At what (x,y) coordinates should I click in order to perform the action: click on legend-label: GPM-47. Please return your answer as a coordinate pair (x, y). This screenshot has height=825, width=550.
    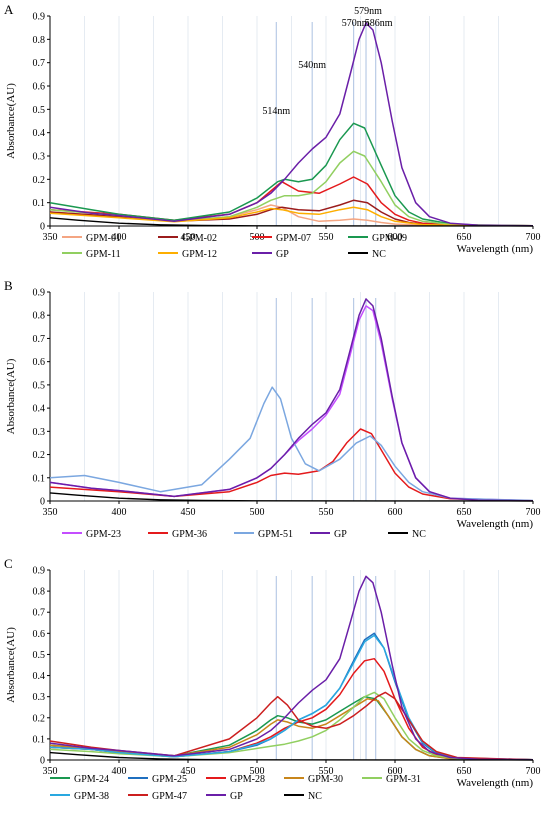
    Looking at the image, I should click on (169, 796).